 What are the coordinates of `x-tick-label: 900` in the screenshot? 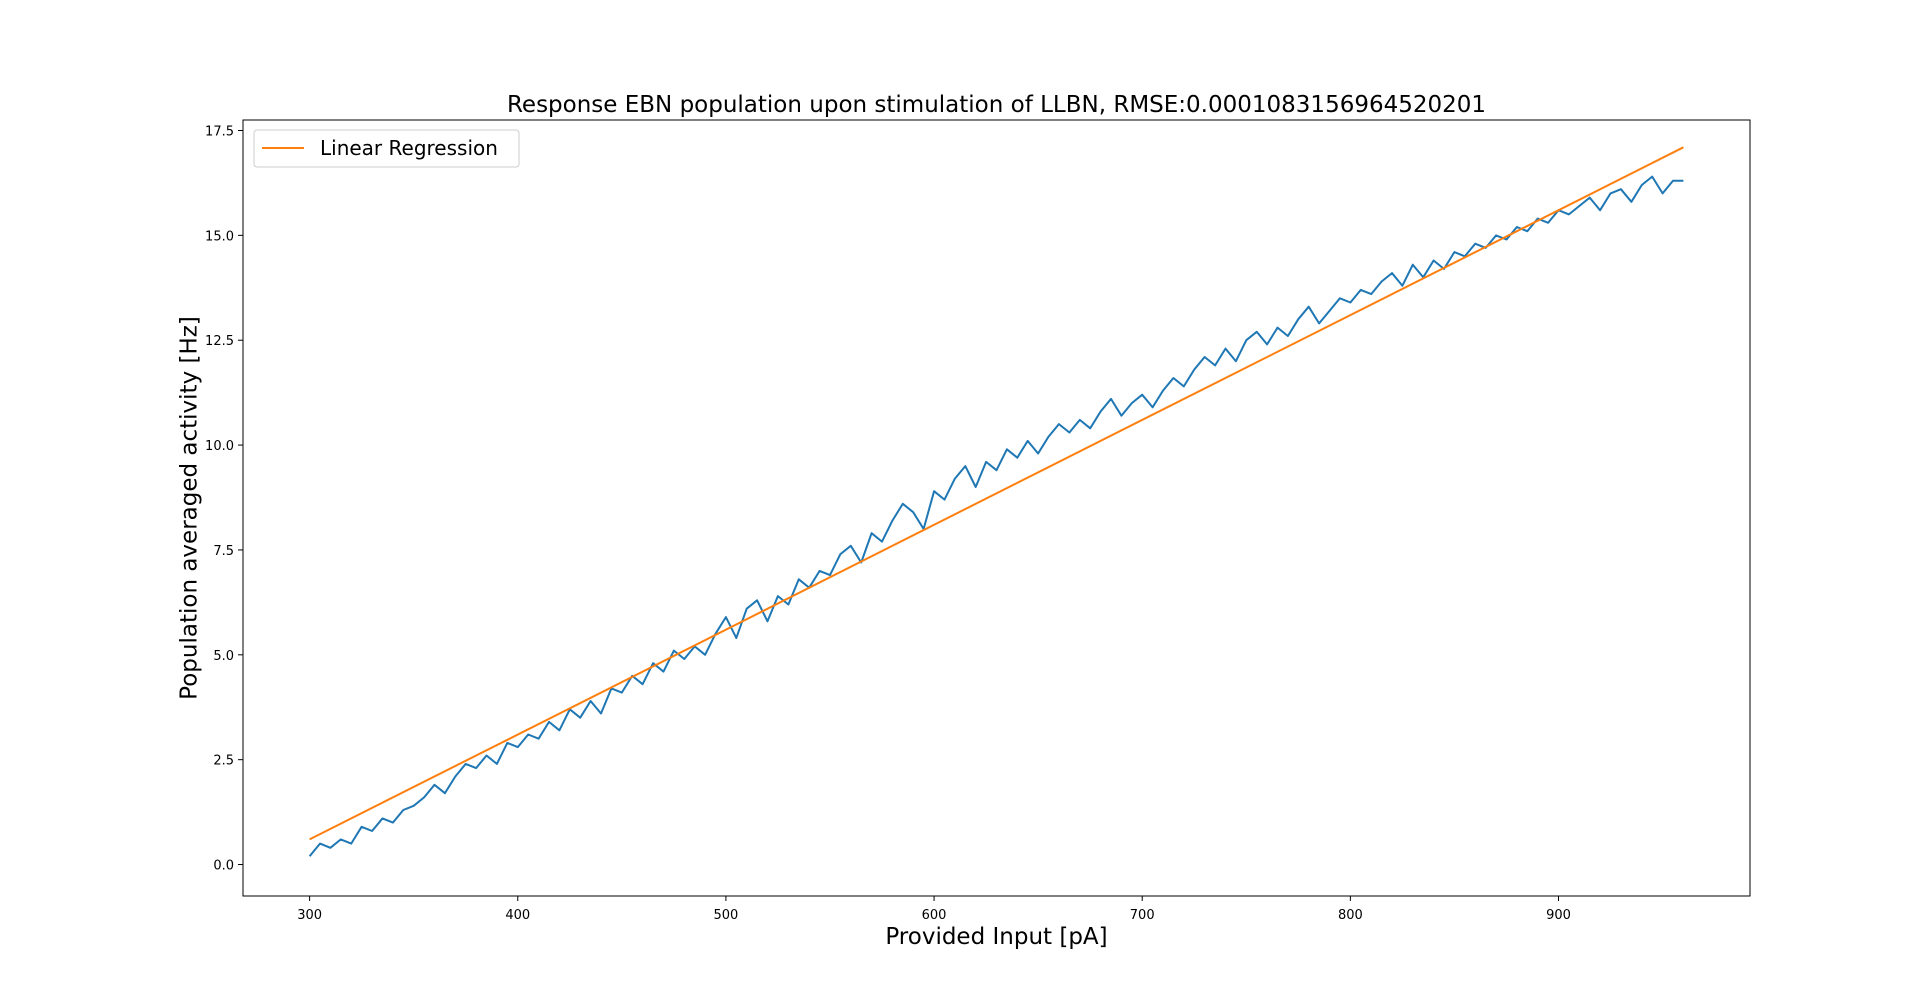 It's located at (1558, 915).